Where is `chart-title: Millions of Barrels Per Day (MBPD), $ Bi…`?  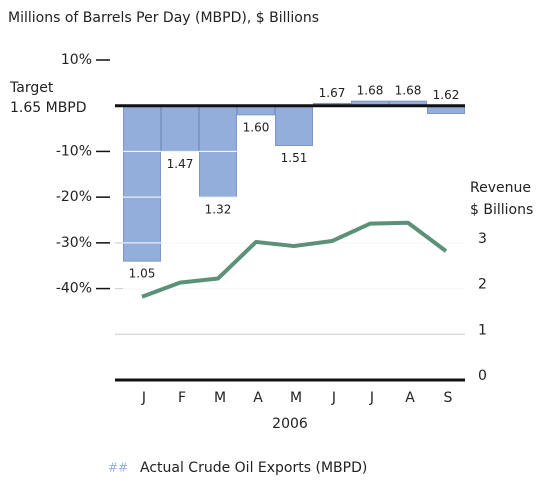
chart-title: Millions of Barrels Per Day (MBPD), $ Bi… is located at coordinates (163, 18).